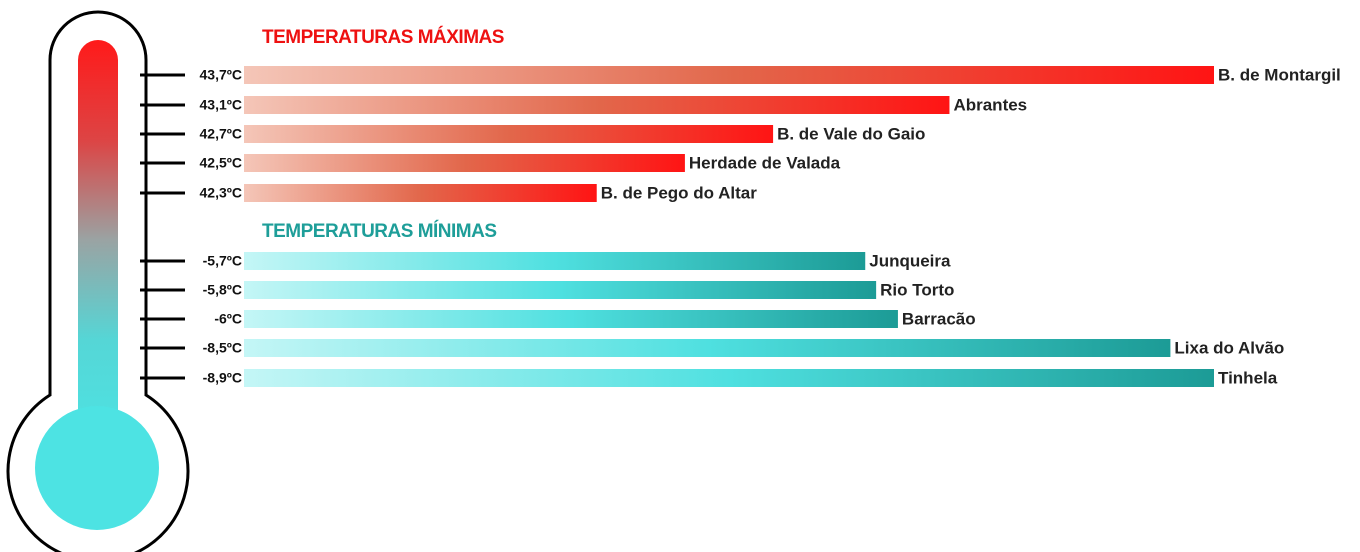 This screenshot has height=552, width=1360. I want to click on value-label: -6ºC, so click(228, 319).